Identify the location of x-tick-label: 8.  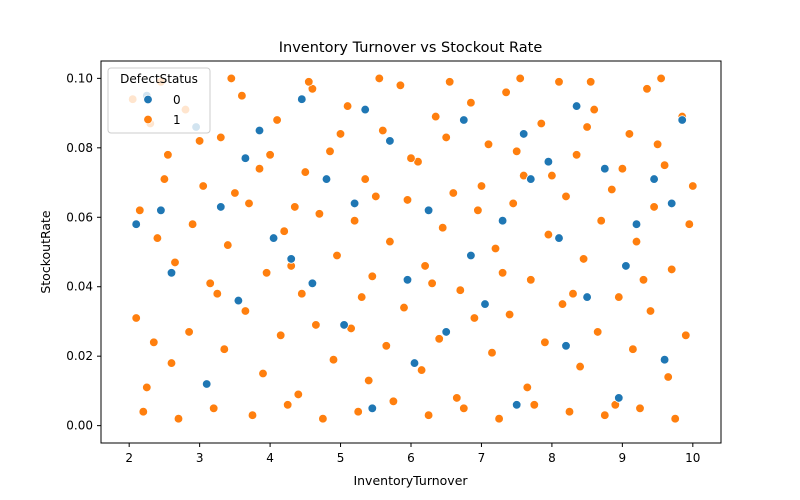
(552, 458).